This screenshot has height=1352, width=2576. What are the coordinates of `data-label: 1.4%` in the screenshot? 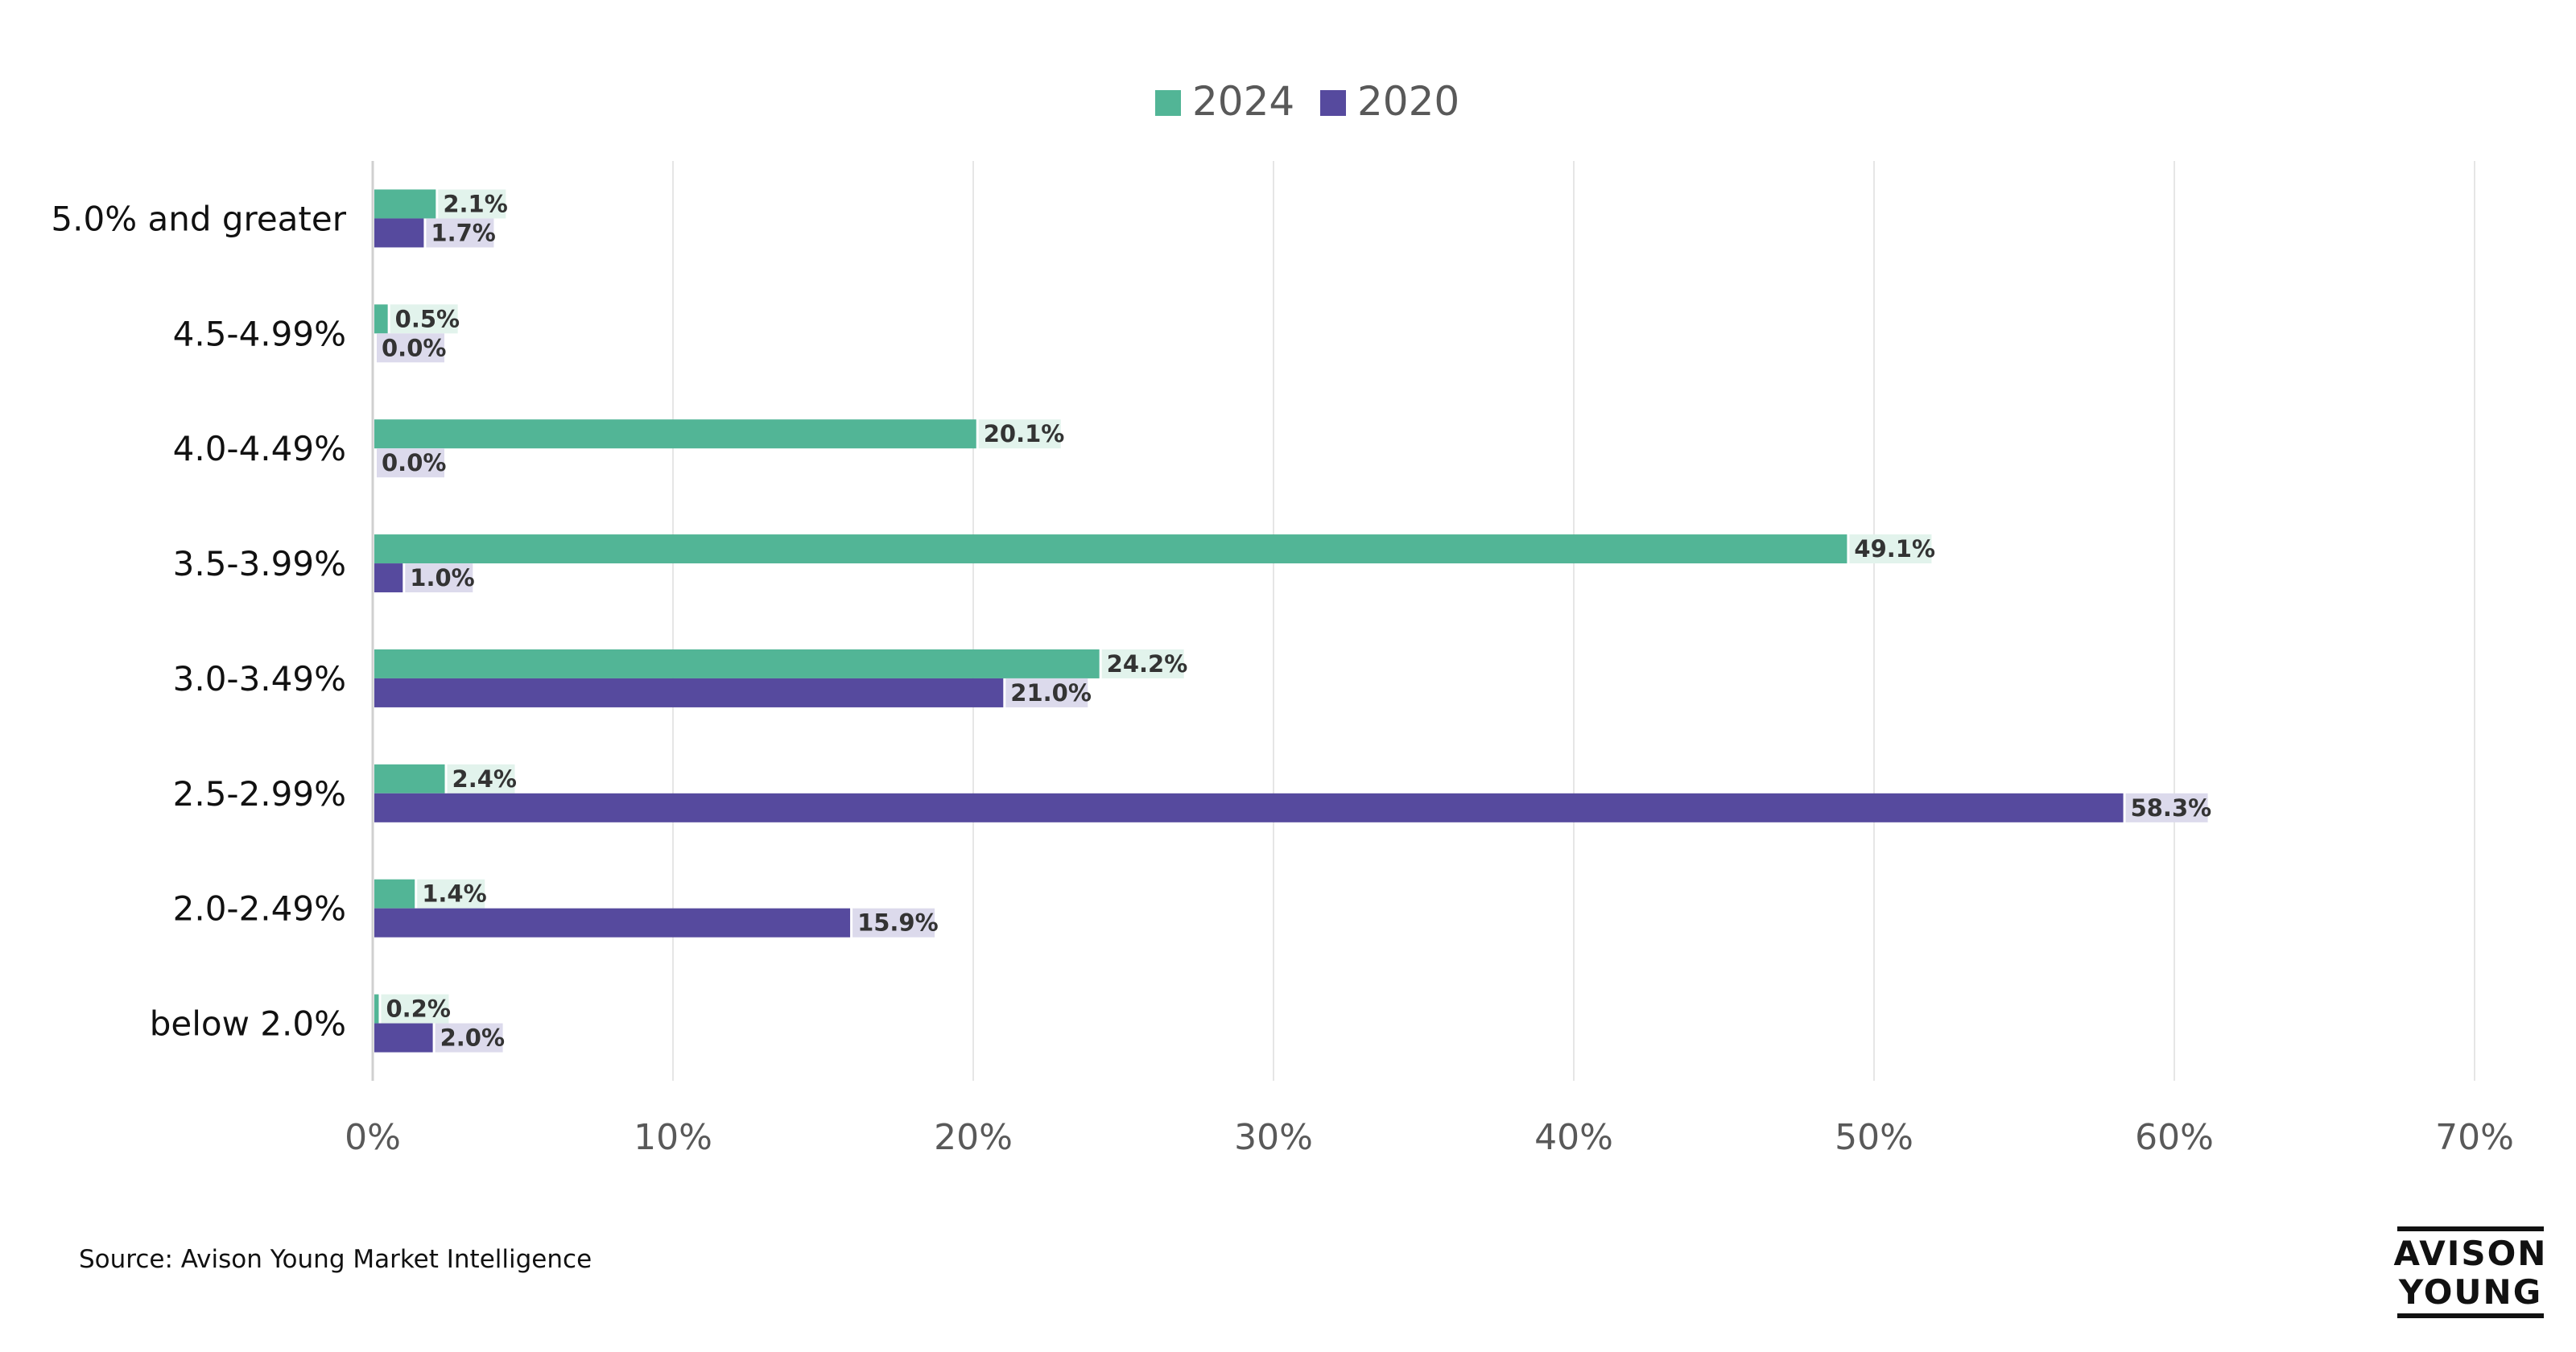 It's located at (454, 894).